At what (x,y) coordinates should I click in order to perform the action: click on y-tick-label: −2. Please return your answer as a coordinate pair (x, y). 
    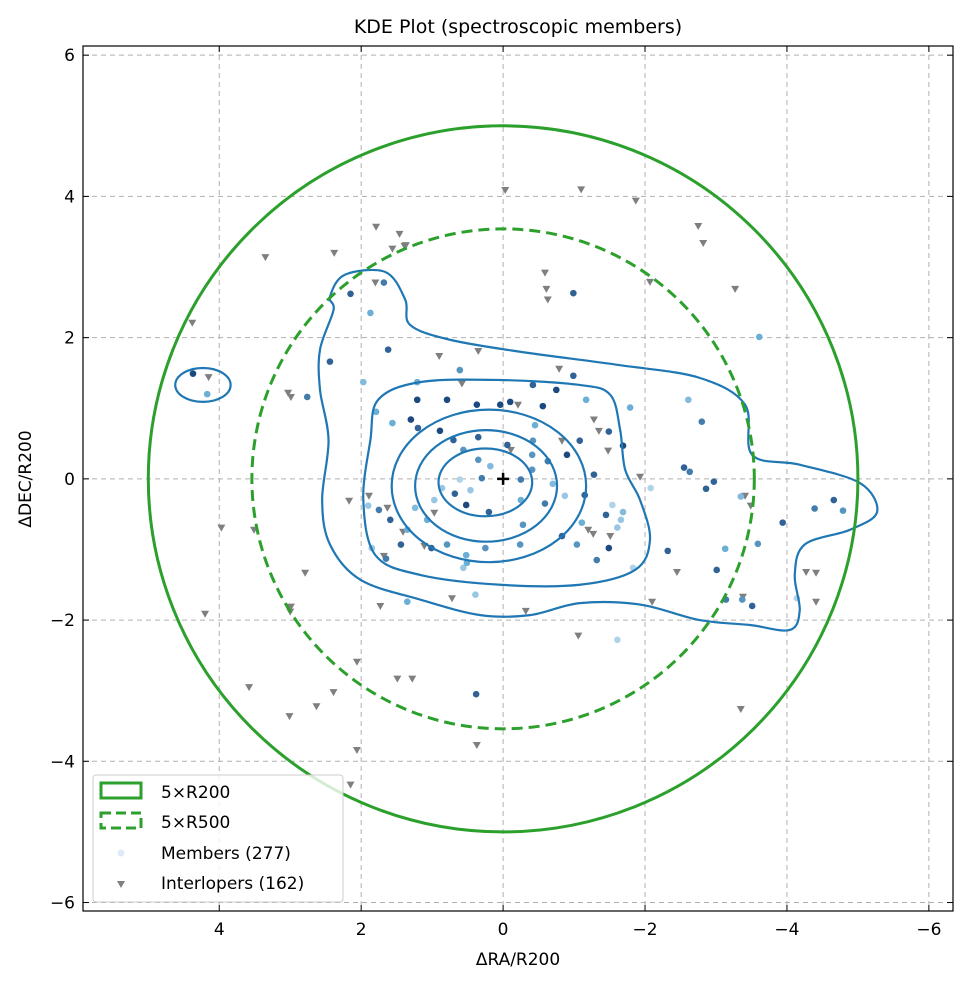
    Looking at the image, I should click on (62, 621).